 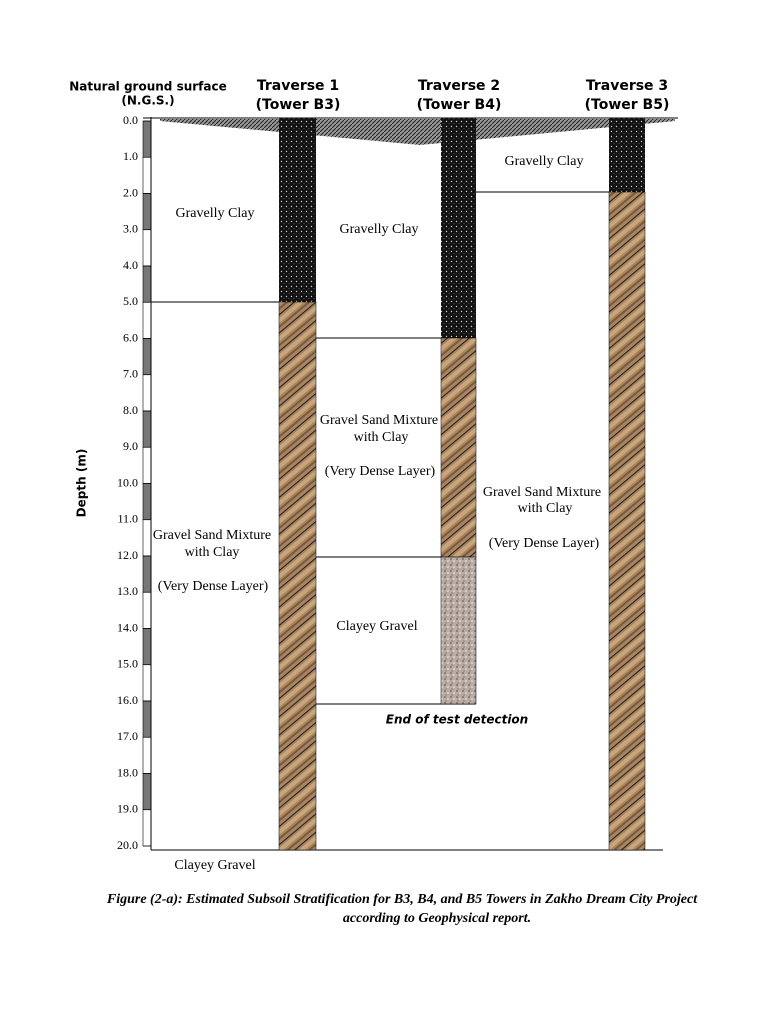 I want to click on caption: according to Geophysical report., so click(x=437, y=918).